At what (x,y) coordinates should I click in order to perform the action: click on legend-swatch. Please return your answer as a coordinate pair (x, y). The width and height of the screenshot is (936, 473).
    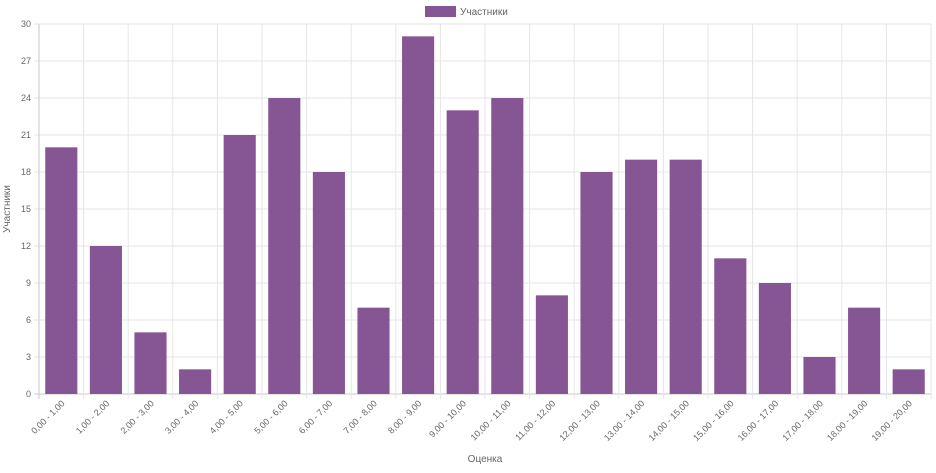
    Looking at the image, I should click on (440, 11).